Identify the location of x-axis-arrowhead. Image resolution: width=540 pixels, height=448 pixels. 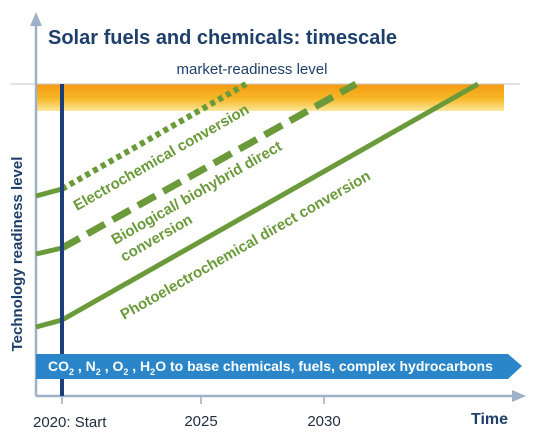
(519, 396).